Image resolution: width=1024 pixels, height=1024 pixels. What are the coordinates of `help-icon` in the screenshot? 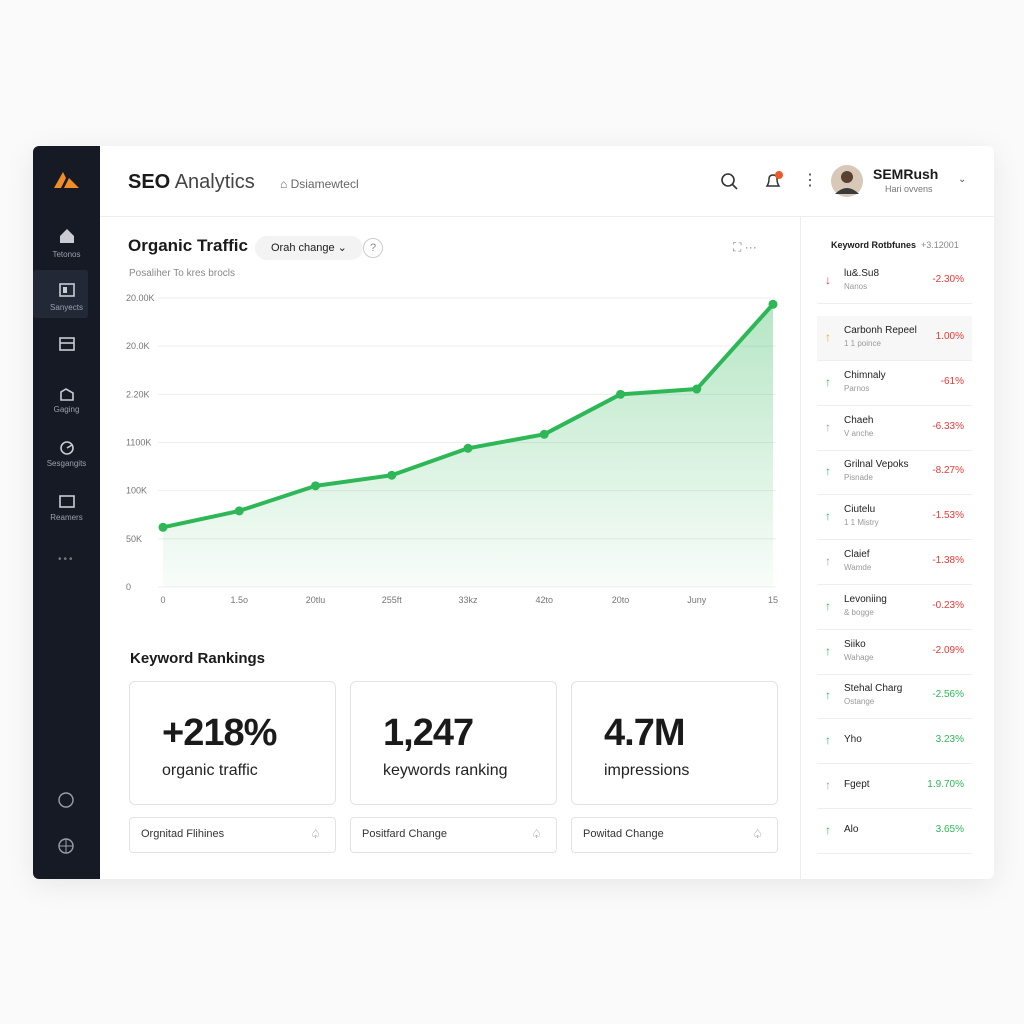 It's located at (66, 800).